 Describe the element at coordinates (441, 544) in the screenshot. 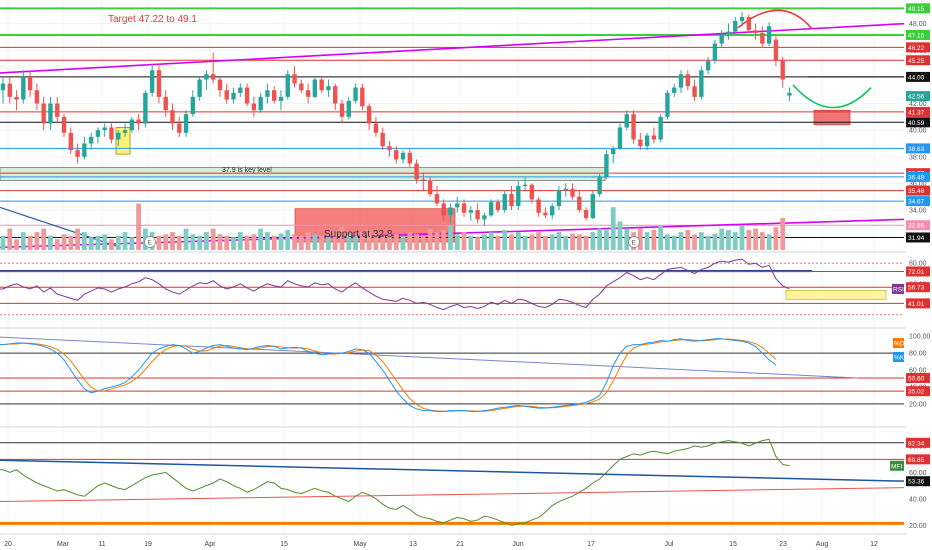

I see `time-axis: 20 Mar 11 19 Apr 15 May 13 21 Jun 17 Jul 15 23 Aug 12` at that location.